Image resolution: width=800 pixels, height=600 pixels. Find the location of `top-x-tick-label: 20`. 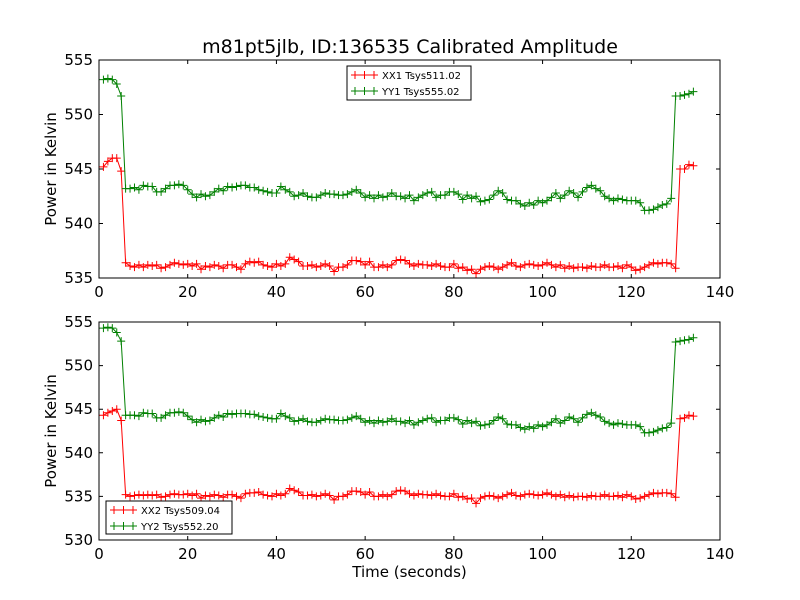

top-x-tick-label: 20 is located at coordinates (187, 292).